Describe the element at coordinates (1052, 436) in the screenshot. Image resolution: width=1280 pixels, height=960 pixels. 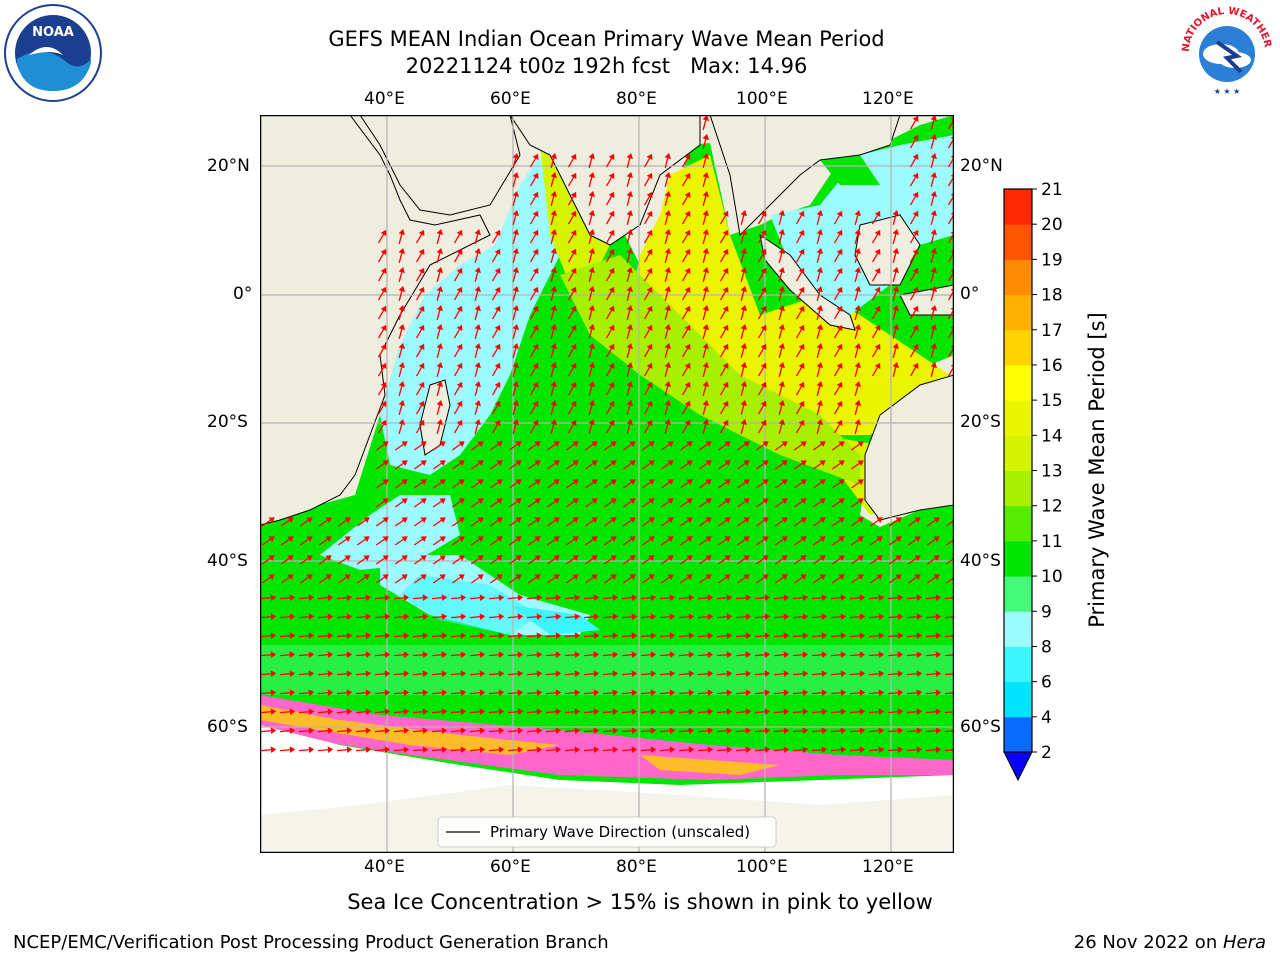
I see `colorbar-tick-label: 14` at that location.